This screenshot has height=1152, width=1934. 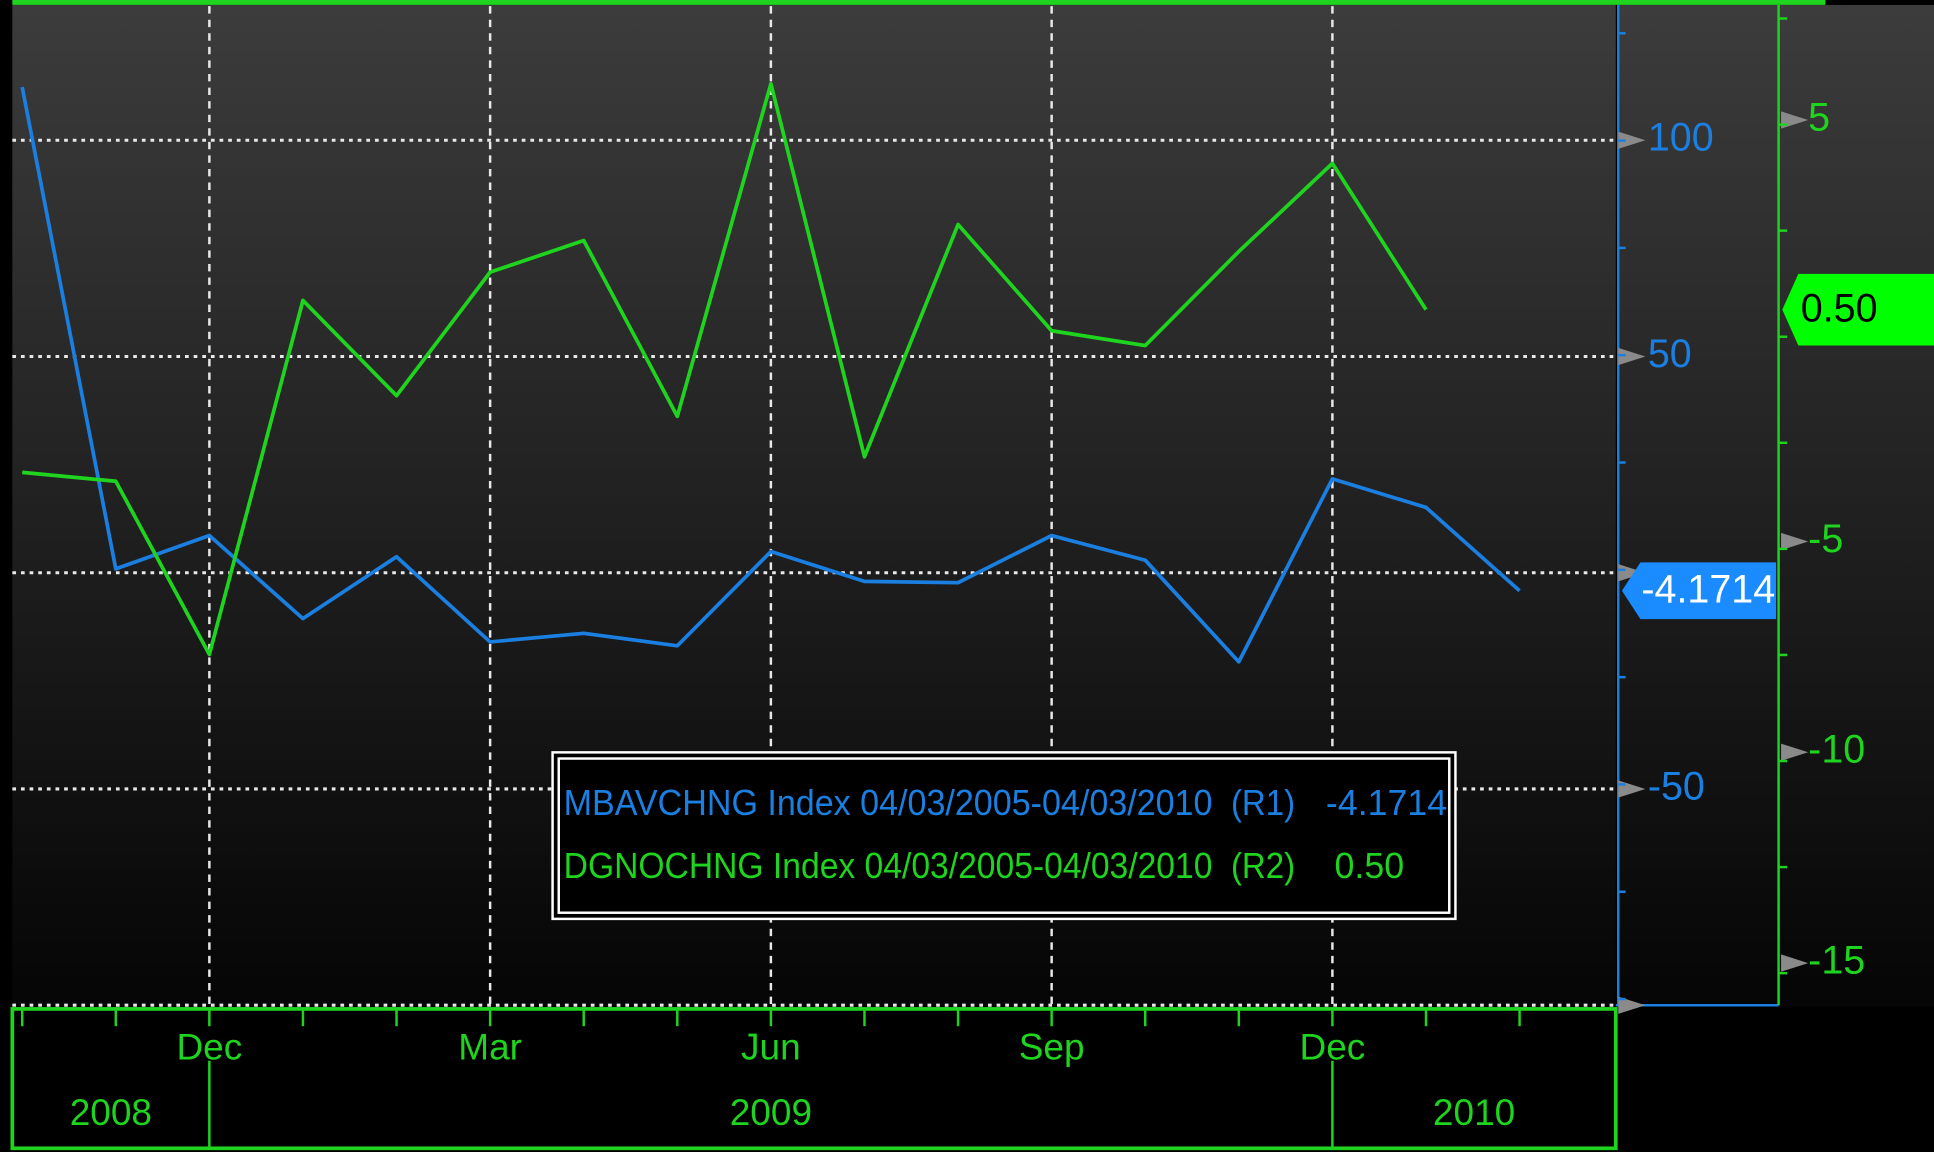 I want to click on y-tick-label: -50, so click(x=1676, y=786).